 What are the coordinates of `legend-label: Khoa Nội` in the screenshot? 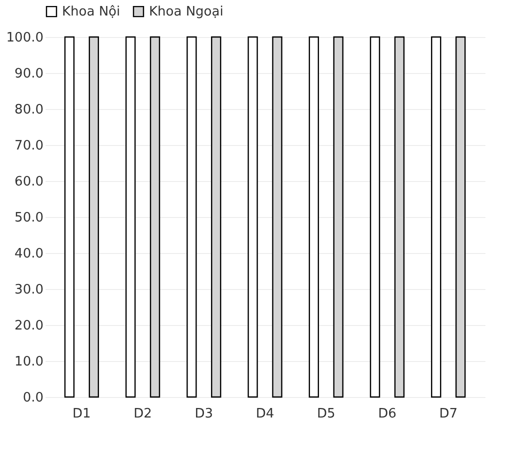 It's located at (91, 12).